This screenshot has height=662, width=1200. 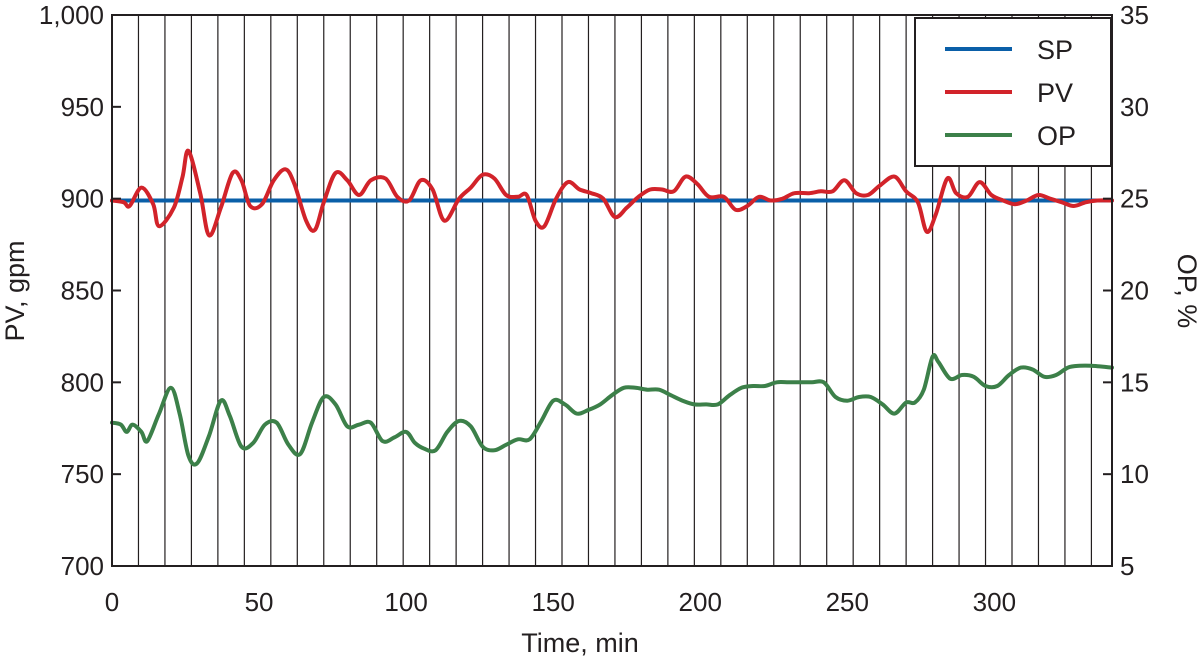 What do you see at coordinates (847, 602) in the screenshot?
I see `x-tick-label: 250` at bounding box center [847, 602].